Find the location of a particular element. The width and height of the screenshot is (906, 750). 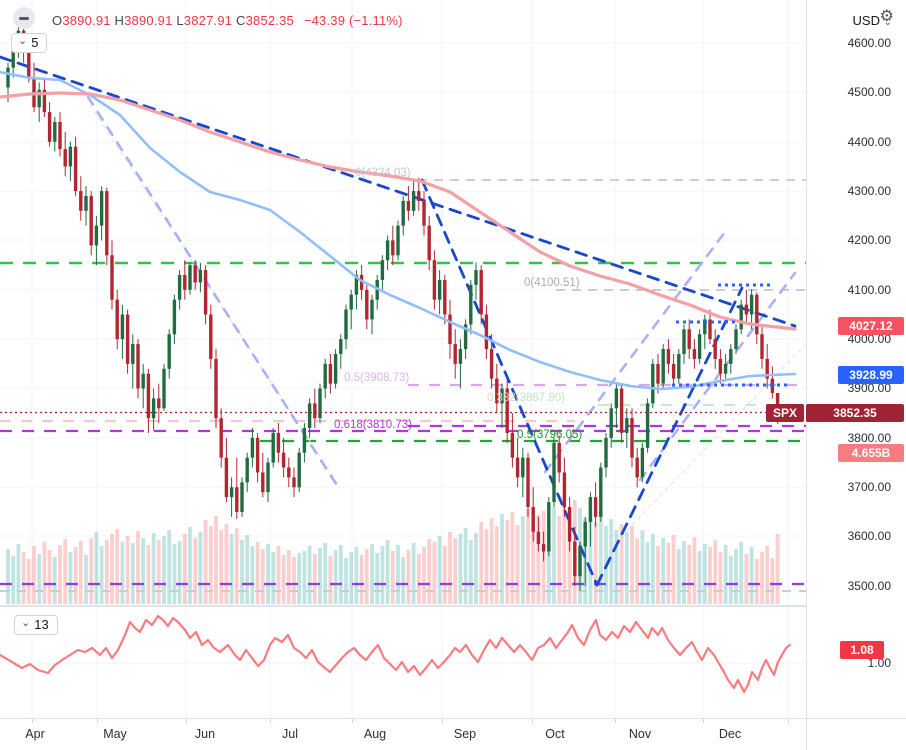

time-axis: AprMayJunJulAugSepOctNovDec2023 is located at coordinates (453, 734).